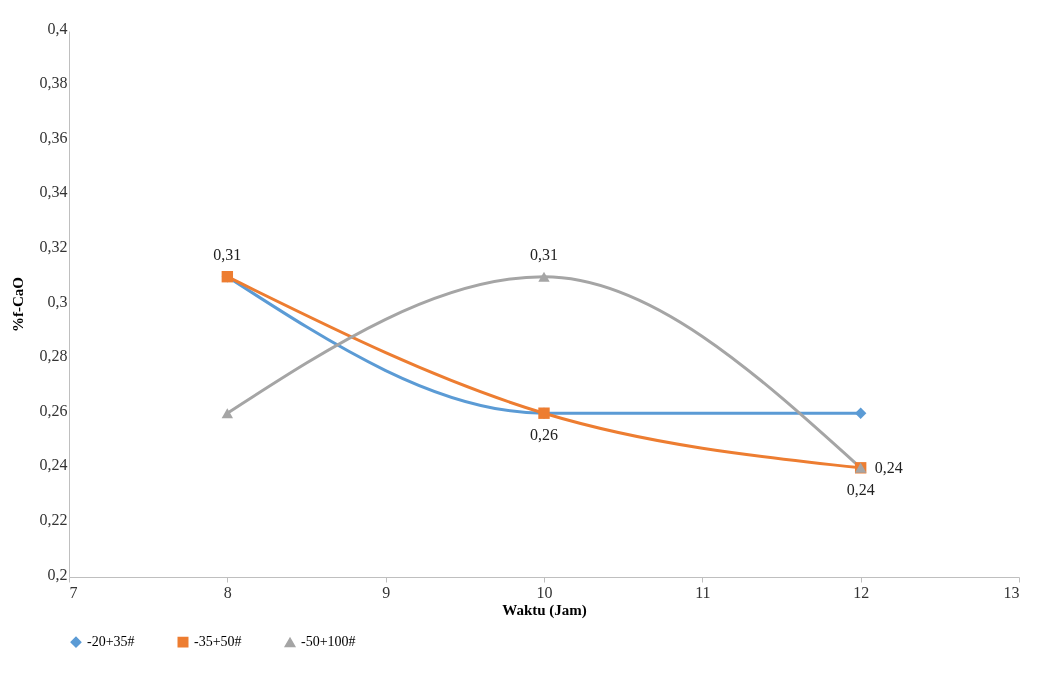 This screenshot has width=1057, height=680. What do you see at coordinates (1011, 592) in the screenshot?
I see `x-tick-label: 13` at bounding box center [1011, 592].